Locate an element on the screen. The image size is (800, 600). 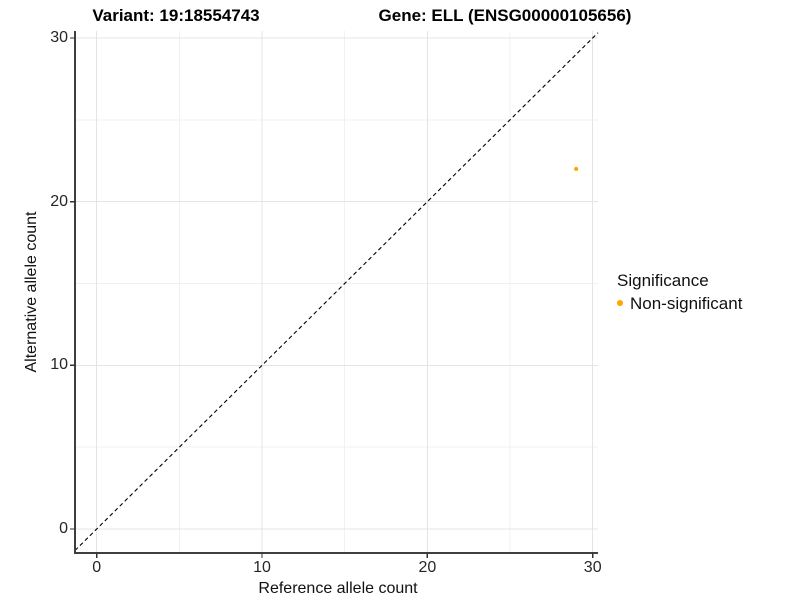
x-axis-title: Reference allele count is located at coordinates (338, 588).